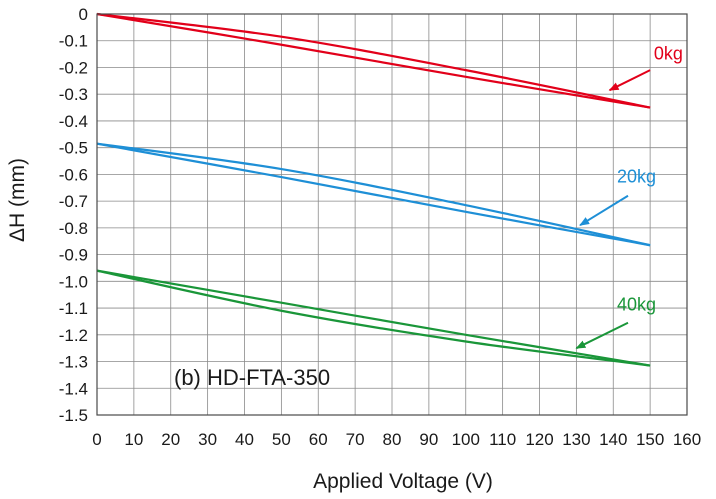  Describe the element at coordinates (133, 439) in the screenshot. I see `x-tick-label: 10` at that location.